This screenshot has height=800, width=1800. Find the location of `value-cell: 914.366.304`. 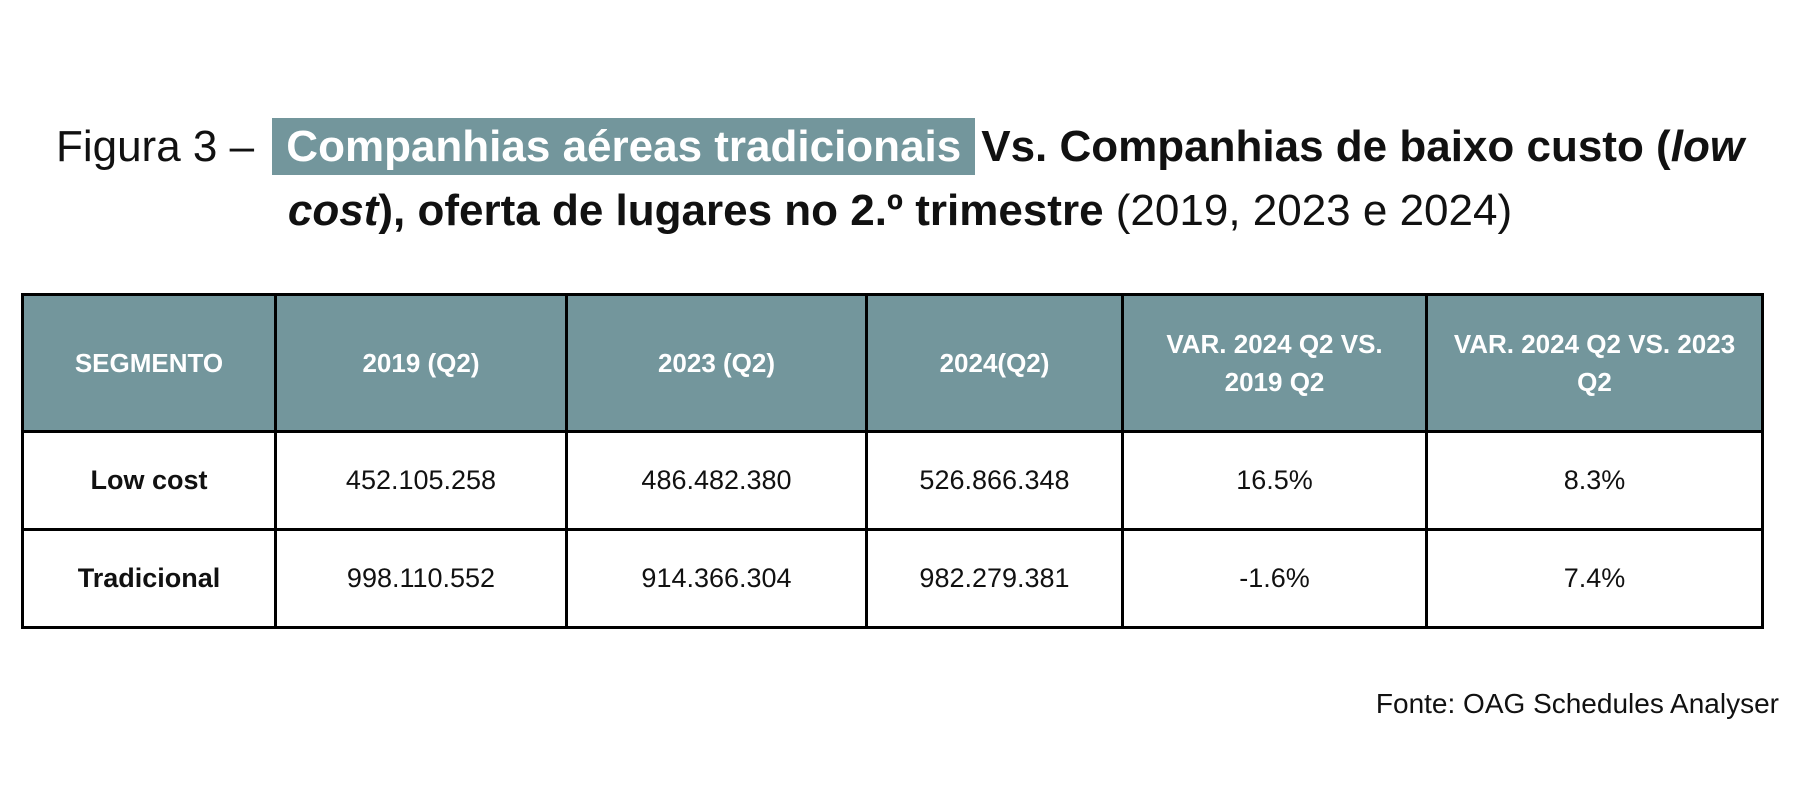

value-cell: 914.366.304 is located at coordinates (716, 578).